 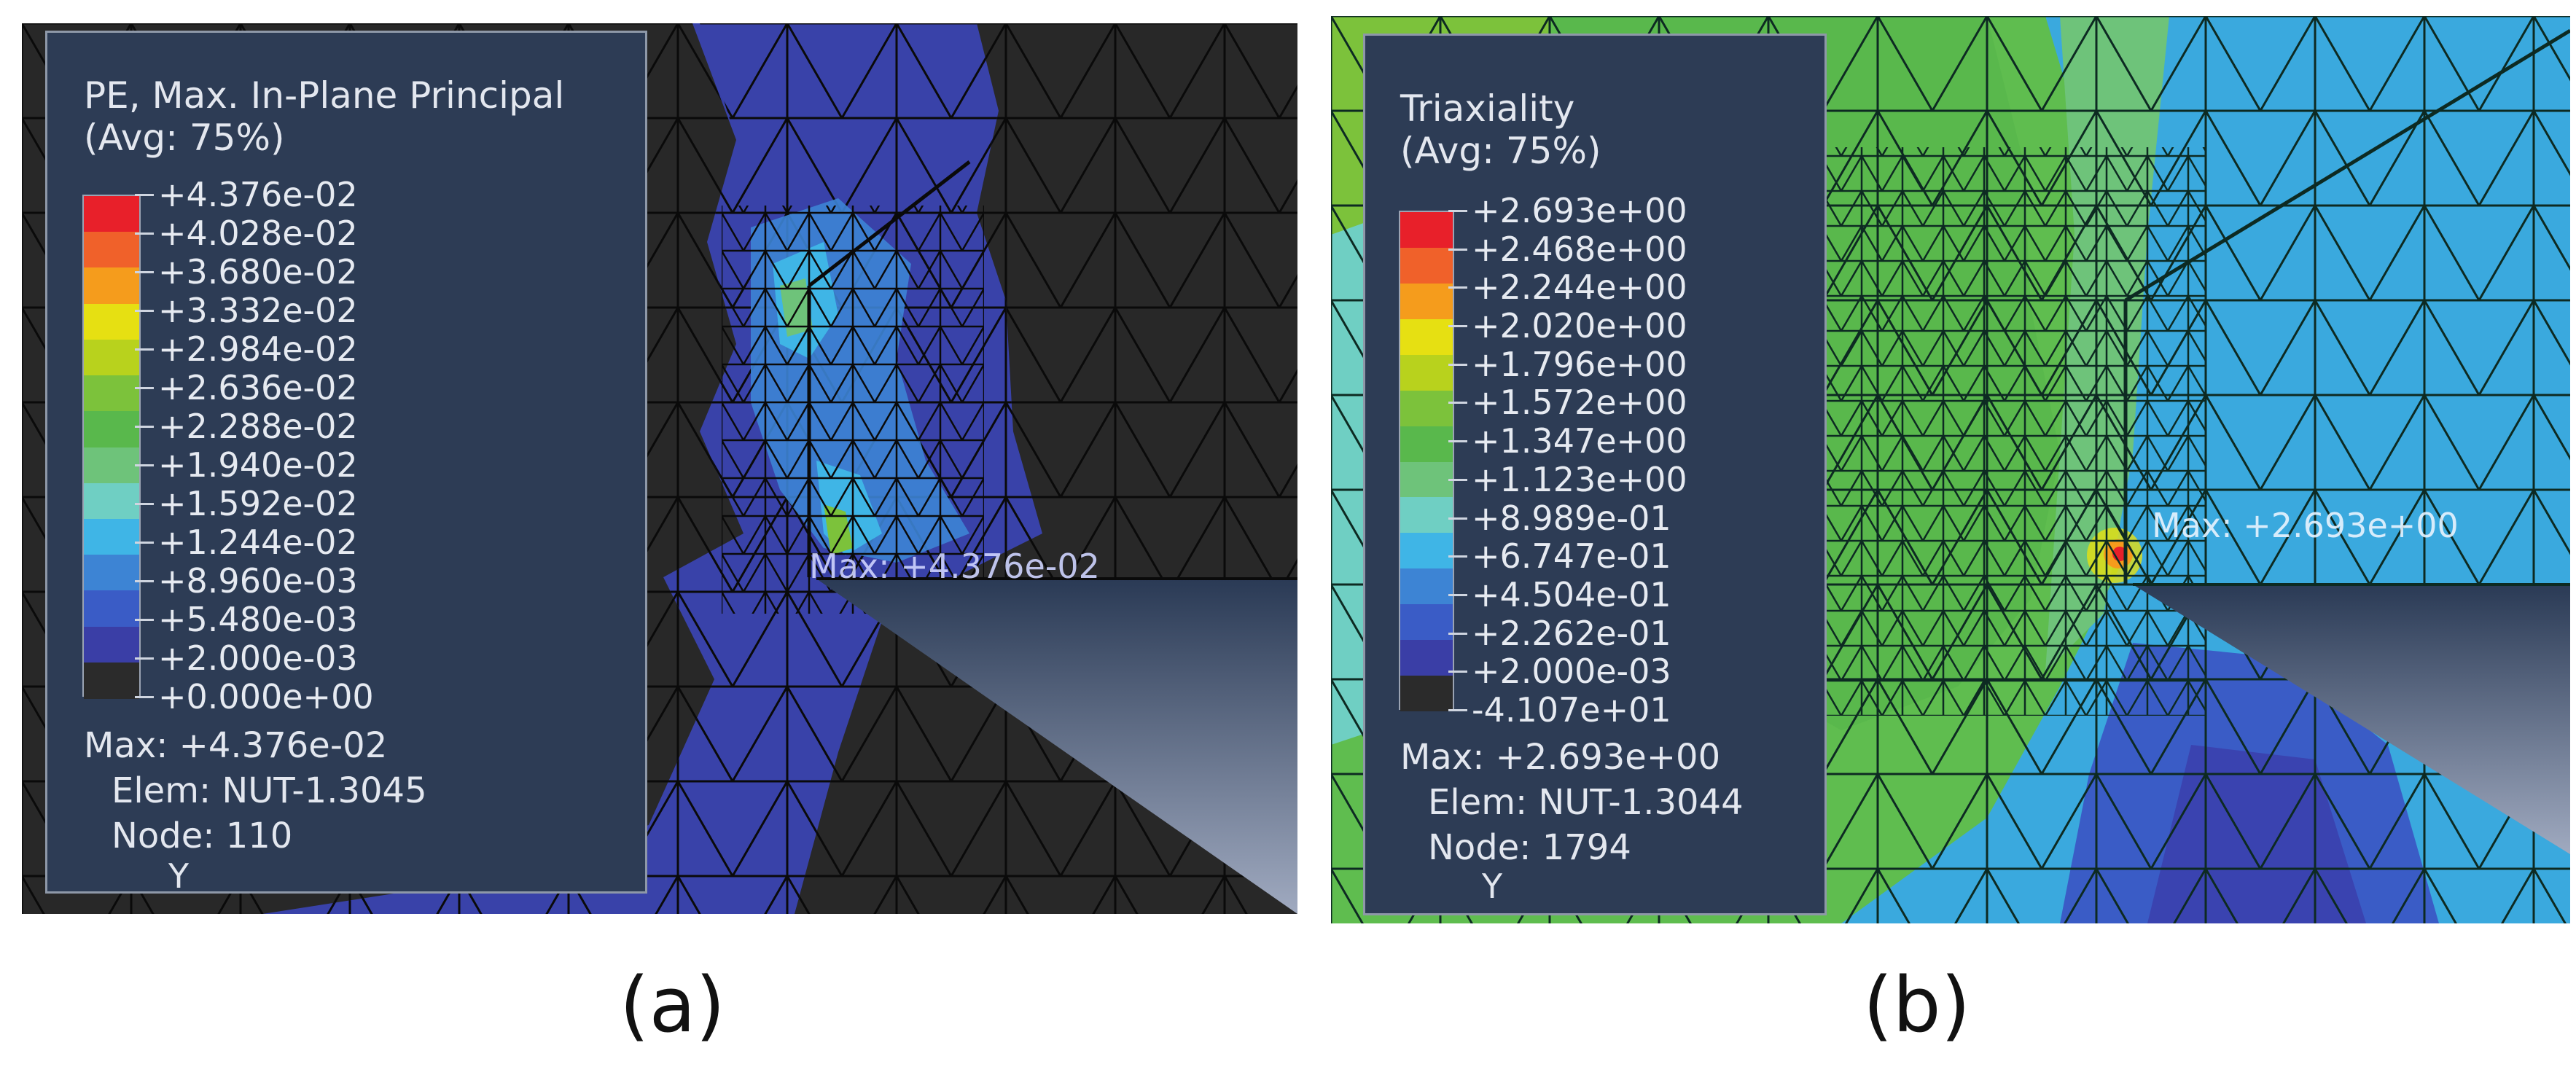 What do you see at coordinates (236, 745) in the screenshot?
I see `max-value-a: Max: +4.376e-02` at bounding box center [236, 745].